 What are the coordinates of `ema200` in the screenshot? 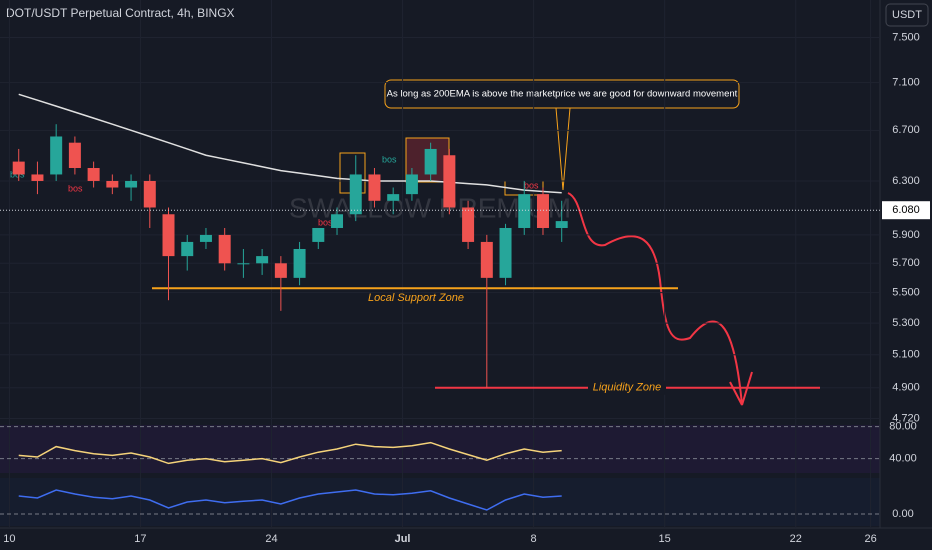 It's located at (290, 143).